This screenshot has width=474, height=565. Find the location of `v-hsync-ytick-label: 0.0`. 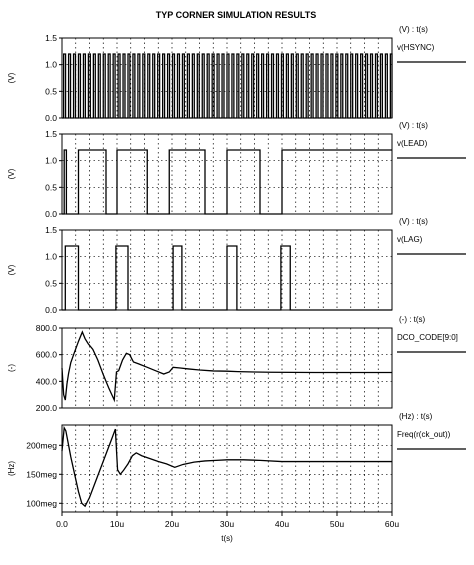

v-hsync-ytick-label: 0.0 is located at coordinates (51, 118).